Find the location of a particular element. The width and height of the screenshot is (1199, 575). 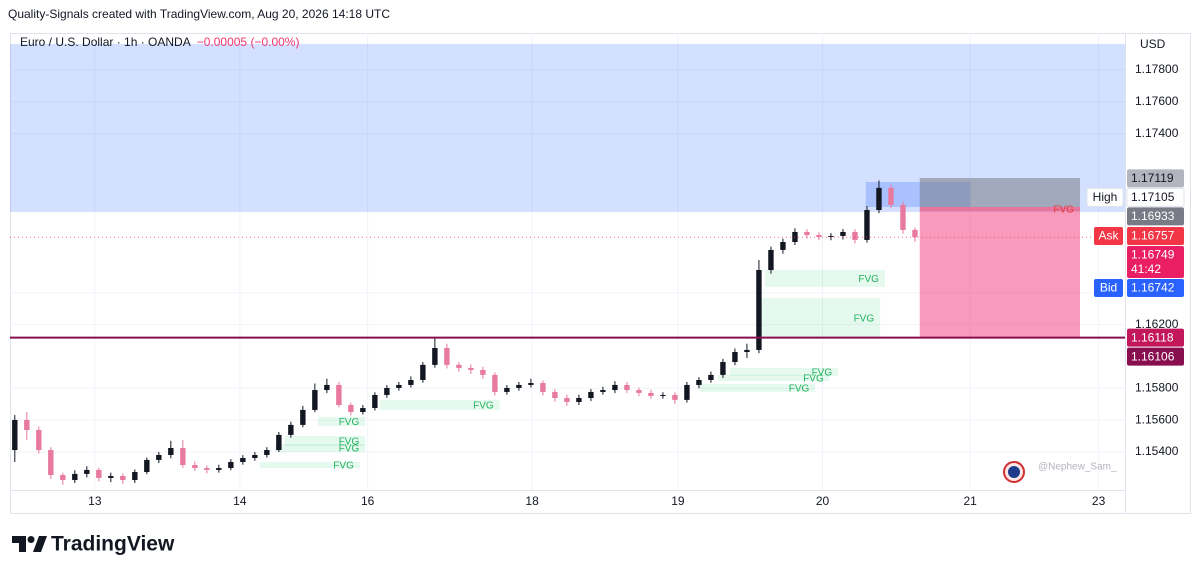

x-tick-label: 16 is located at coordinates (368, 501).